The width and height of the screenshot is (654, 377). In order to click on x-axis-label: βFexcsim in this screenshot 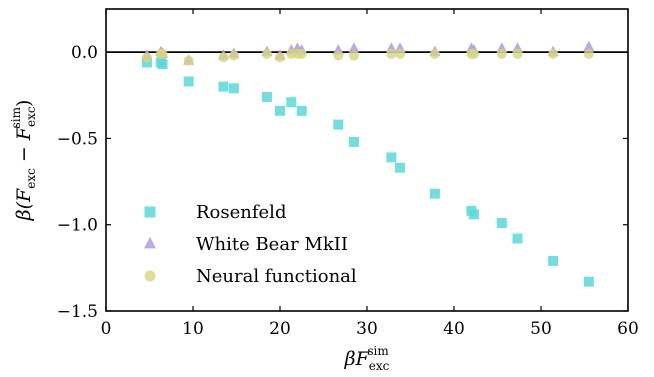, I will do `click(367, 358)`.